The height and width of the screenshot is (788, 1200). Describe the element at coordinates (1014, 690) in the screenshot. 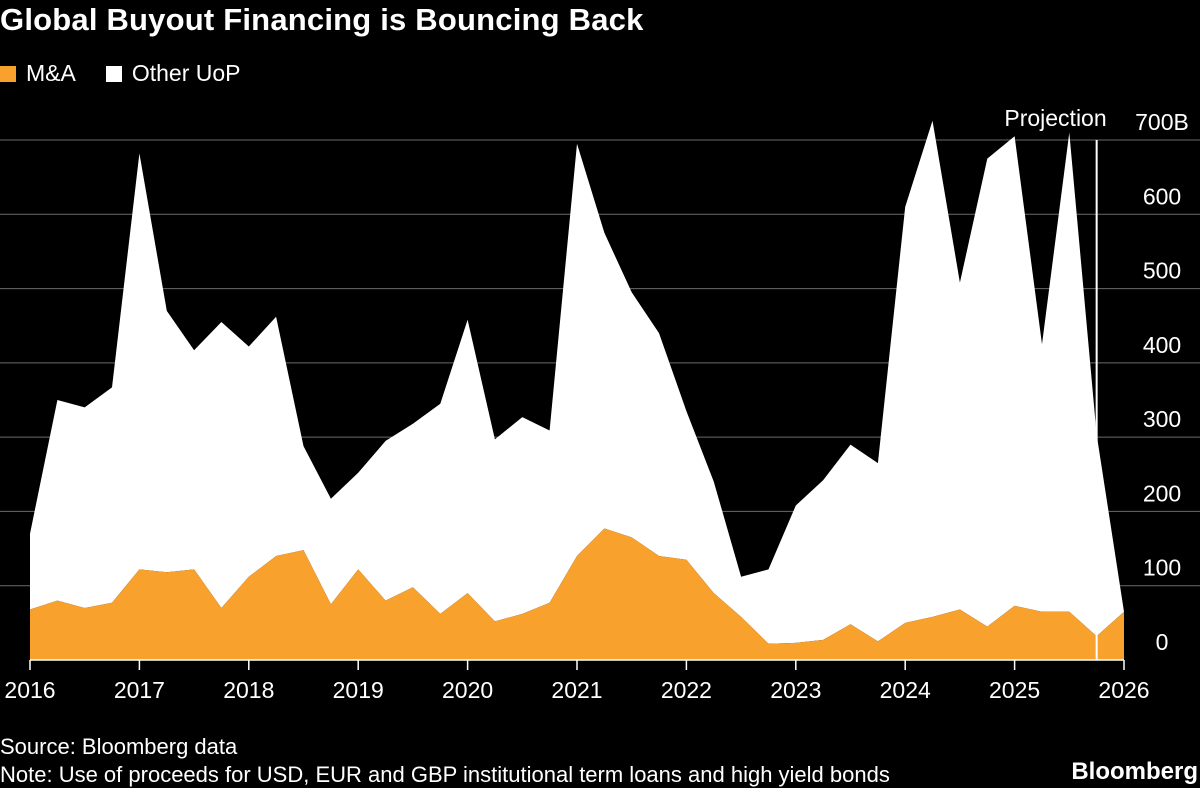

I see `x-tick-label-2025: 2025` at that location.